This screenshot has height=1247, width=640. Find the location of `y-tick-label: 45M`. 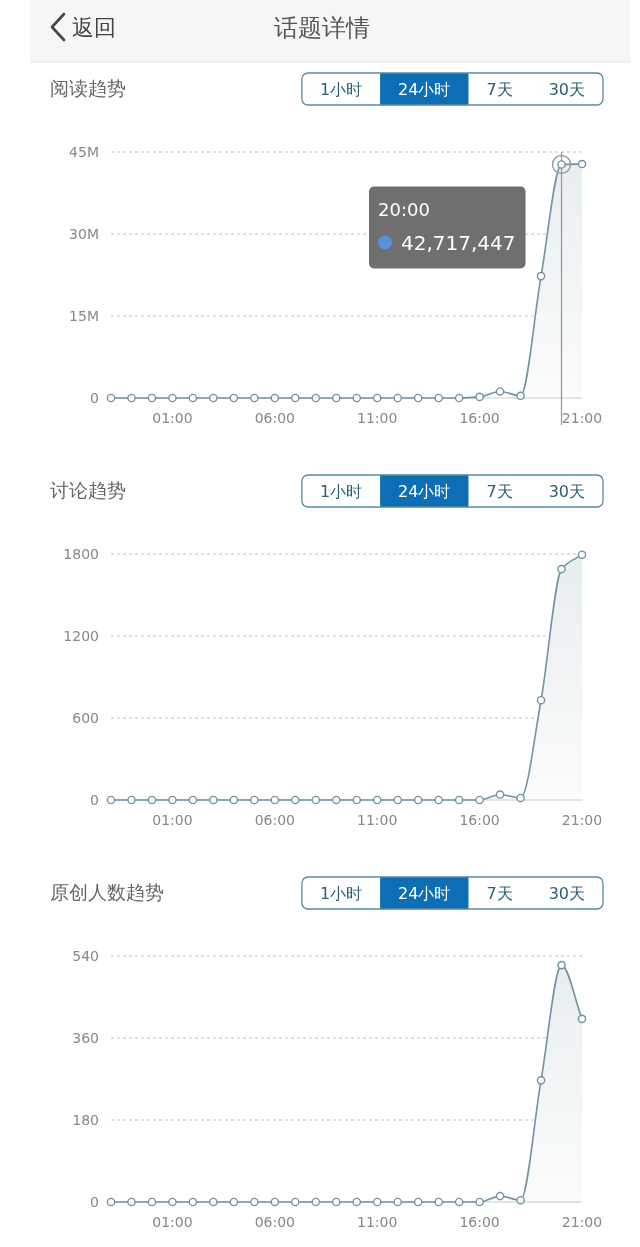

y-tick-label: 45M is located at coordinates (84, 152).